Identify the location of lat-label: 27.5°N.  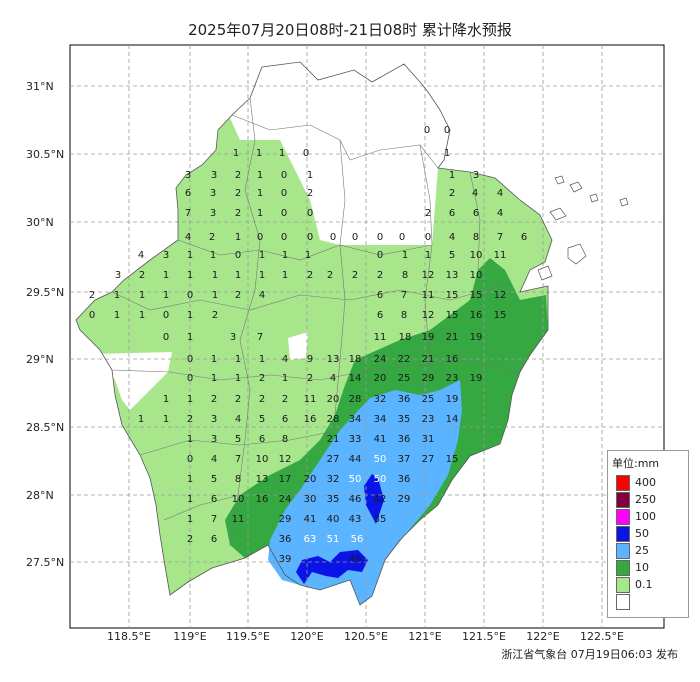
(45, 562).